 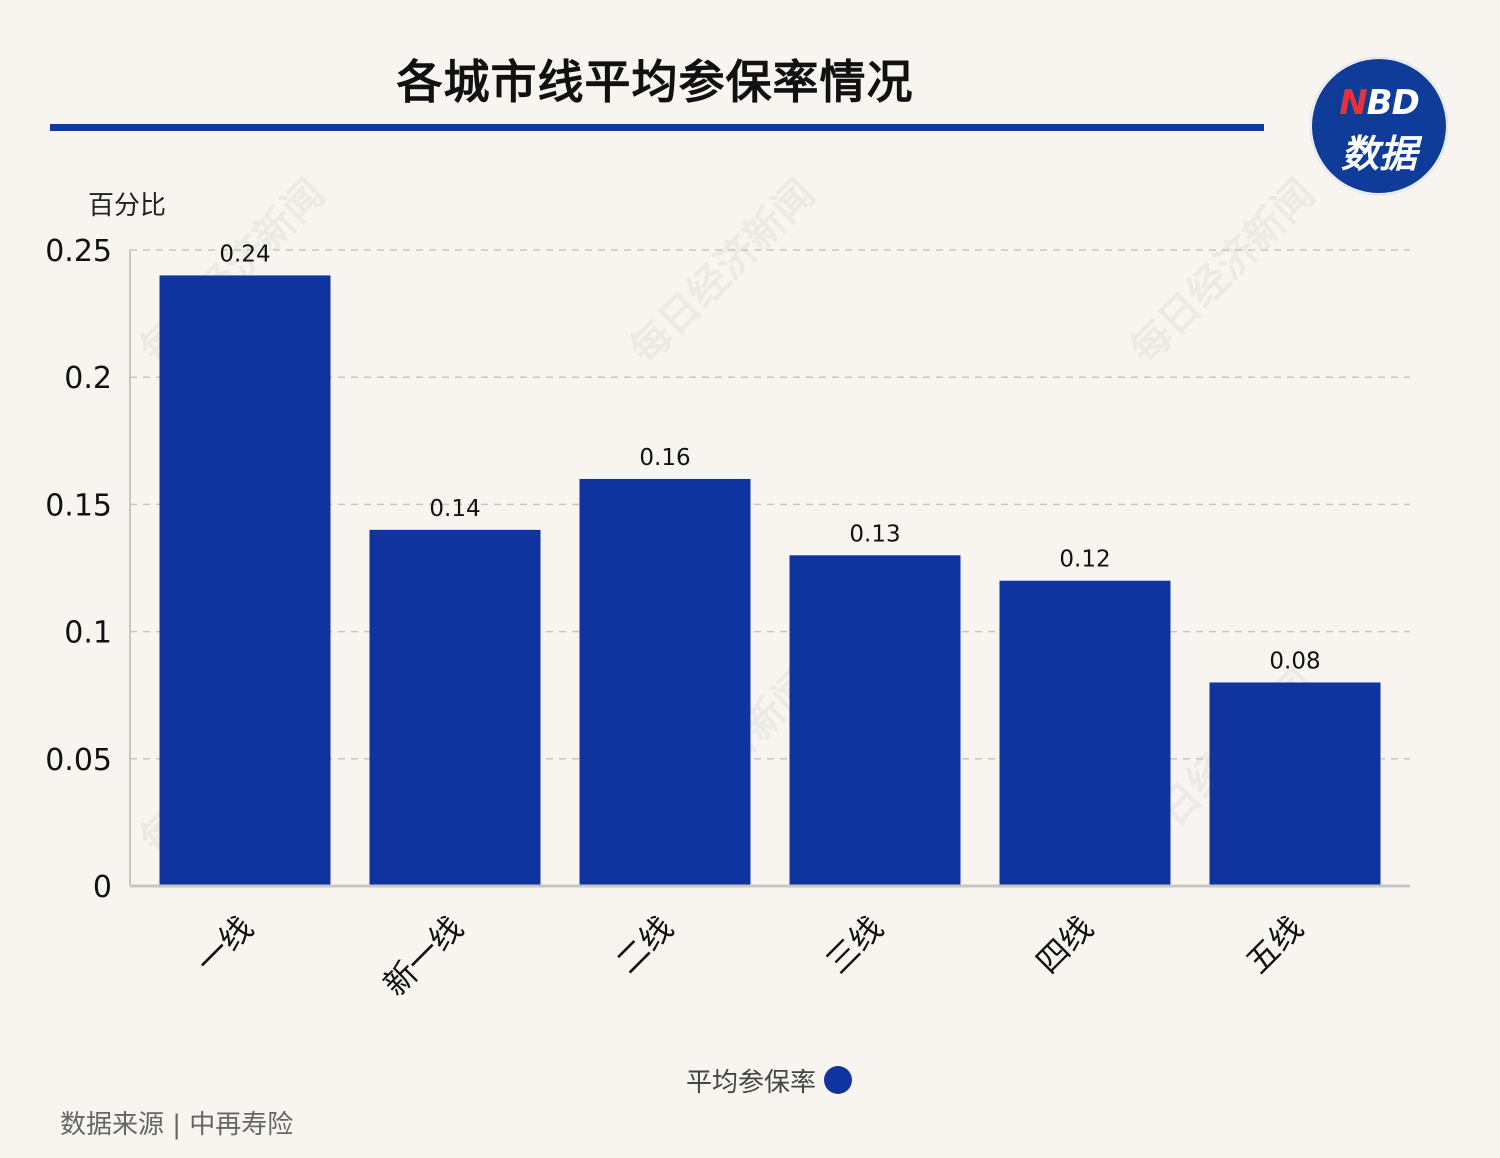 I want to click on x-tick-labels: 一线 新一线 二线 三线 四线 五线, so click(x=750, y=956).